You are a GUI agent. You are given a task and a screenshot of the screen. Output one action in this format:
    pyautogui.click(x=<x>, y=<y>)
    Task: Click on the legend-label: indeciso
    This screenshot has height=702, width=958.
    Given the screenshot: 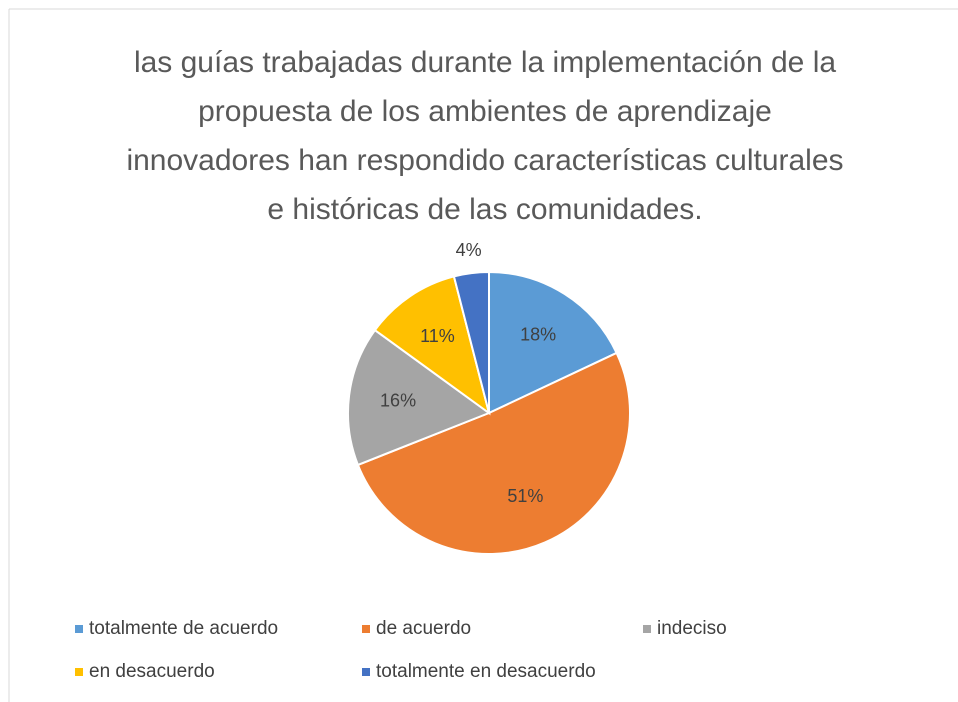 What is the action you would take?
    pyautogui.click(x=692, y=628)
    